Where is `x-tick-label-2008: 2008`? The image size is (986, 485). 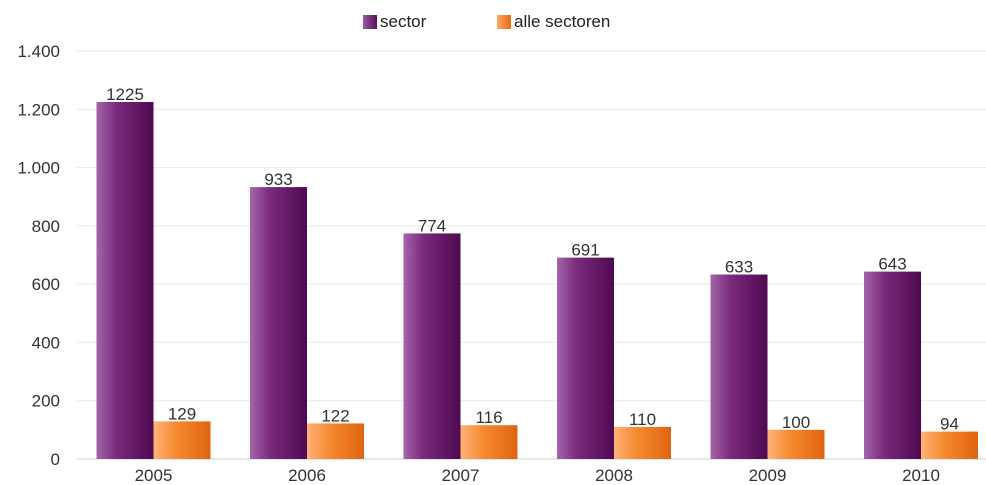
x-tick-label-2008: 2008 is located at coordinates (614, 475).